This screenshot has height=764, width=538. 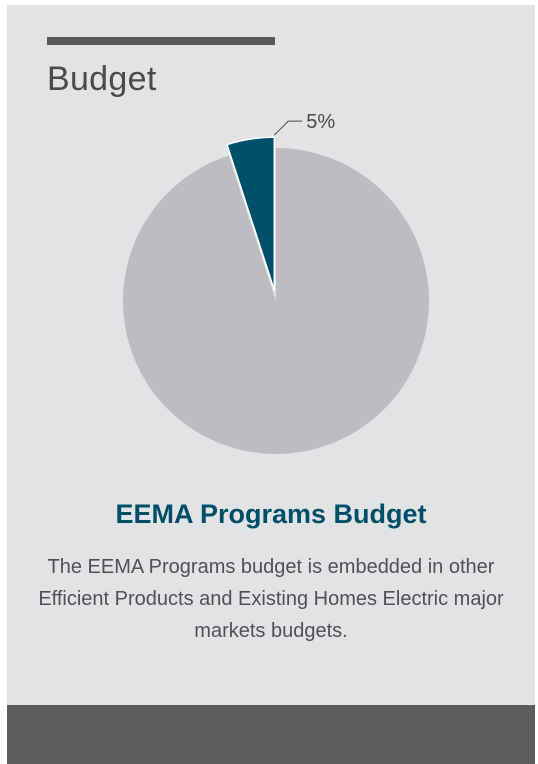 I want to click on chart-title: EEMA Programs Budget, so click(x=271, y=514).